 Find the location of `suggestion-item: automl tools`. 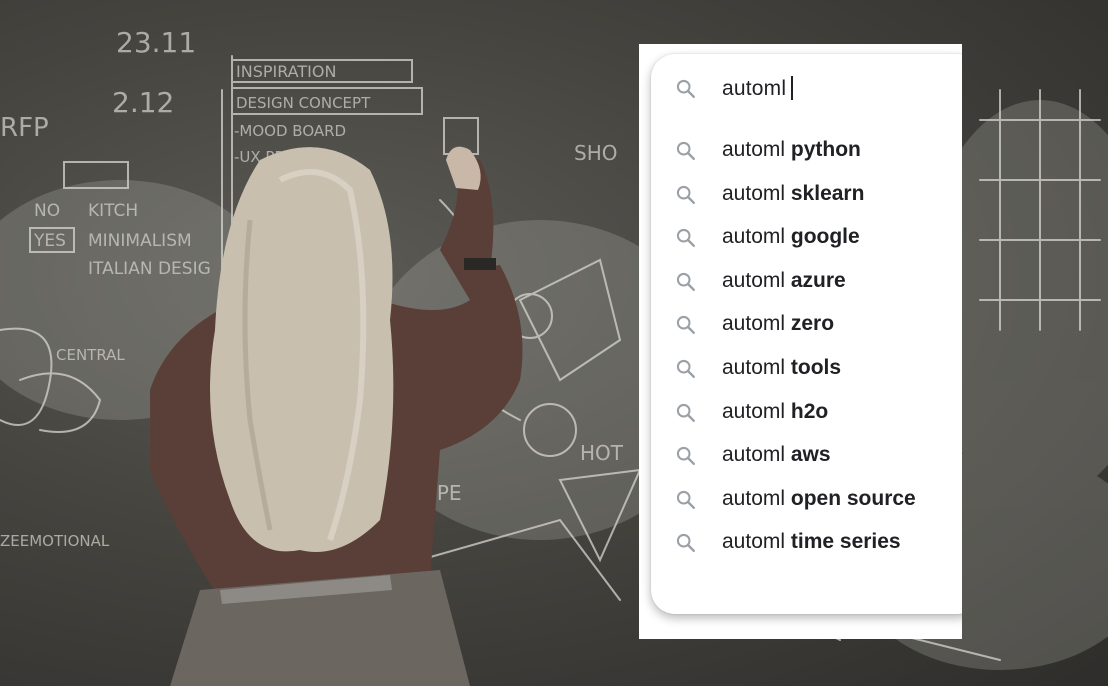

suggestion-item: automl tools is located at coordinates (806, 369).